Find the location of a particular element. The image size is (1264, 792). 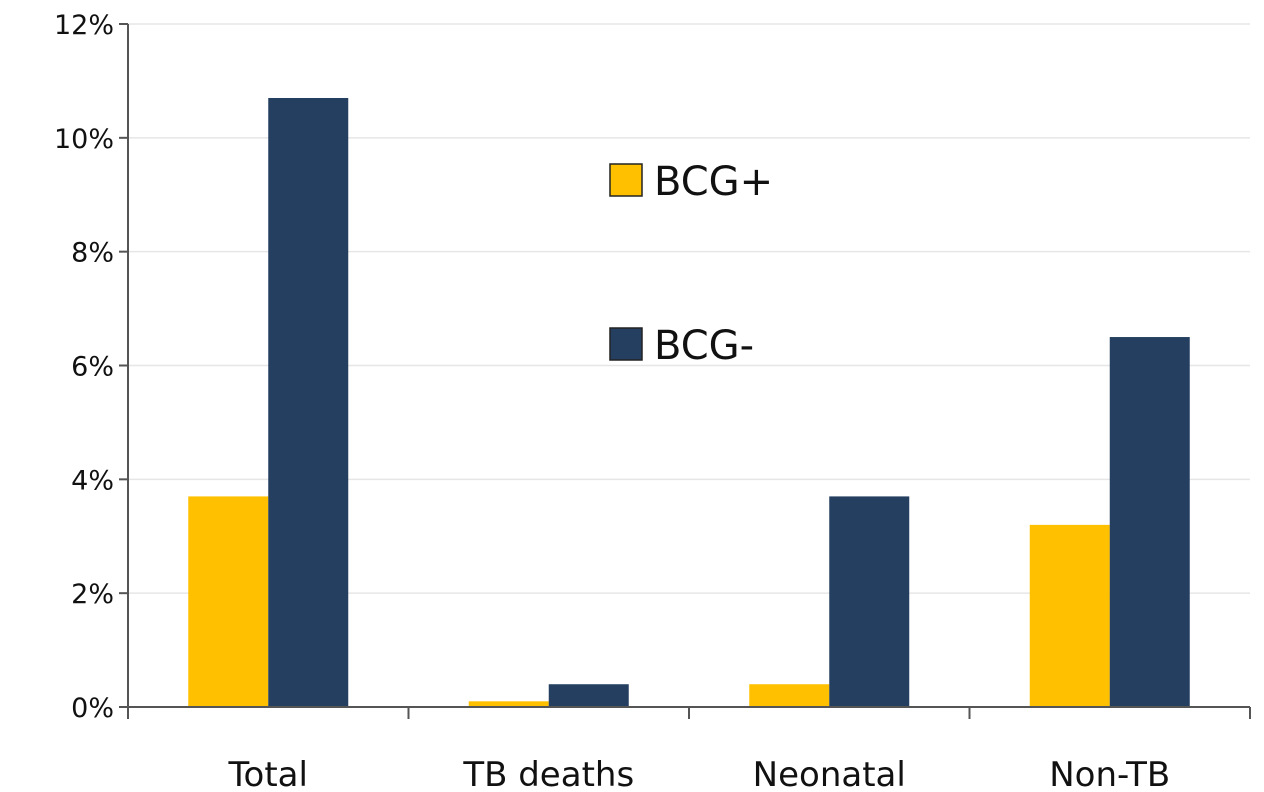

bar-BCG--tb-deaths is located at coordinates (588, 695).